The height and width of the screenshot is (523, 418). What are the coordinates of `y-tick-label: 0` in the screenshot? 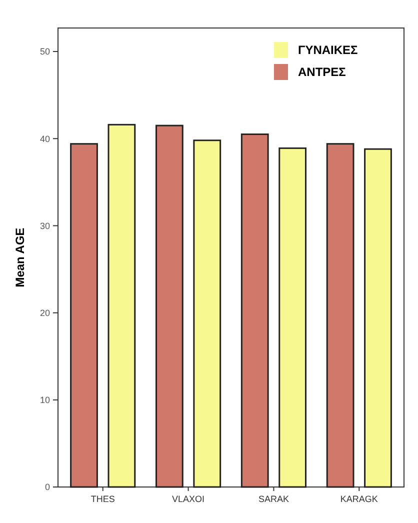 It's located at (47, 487).